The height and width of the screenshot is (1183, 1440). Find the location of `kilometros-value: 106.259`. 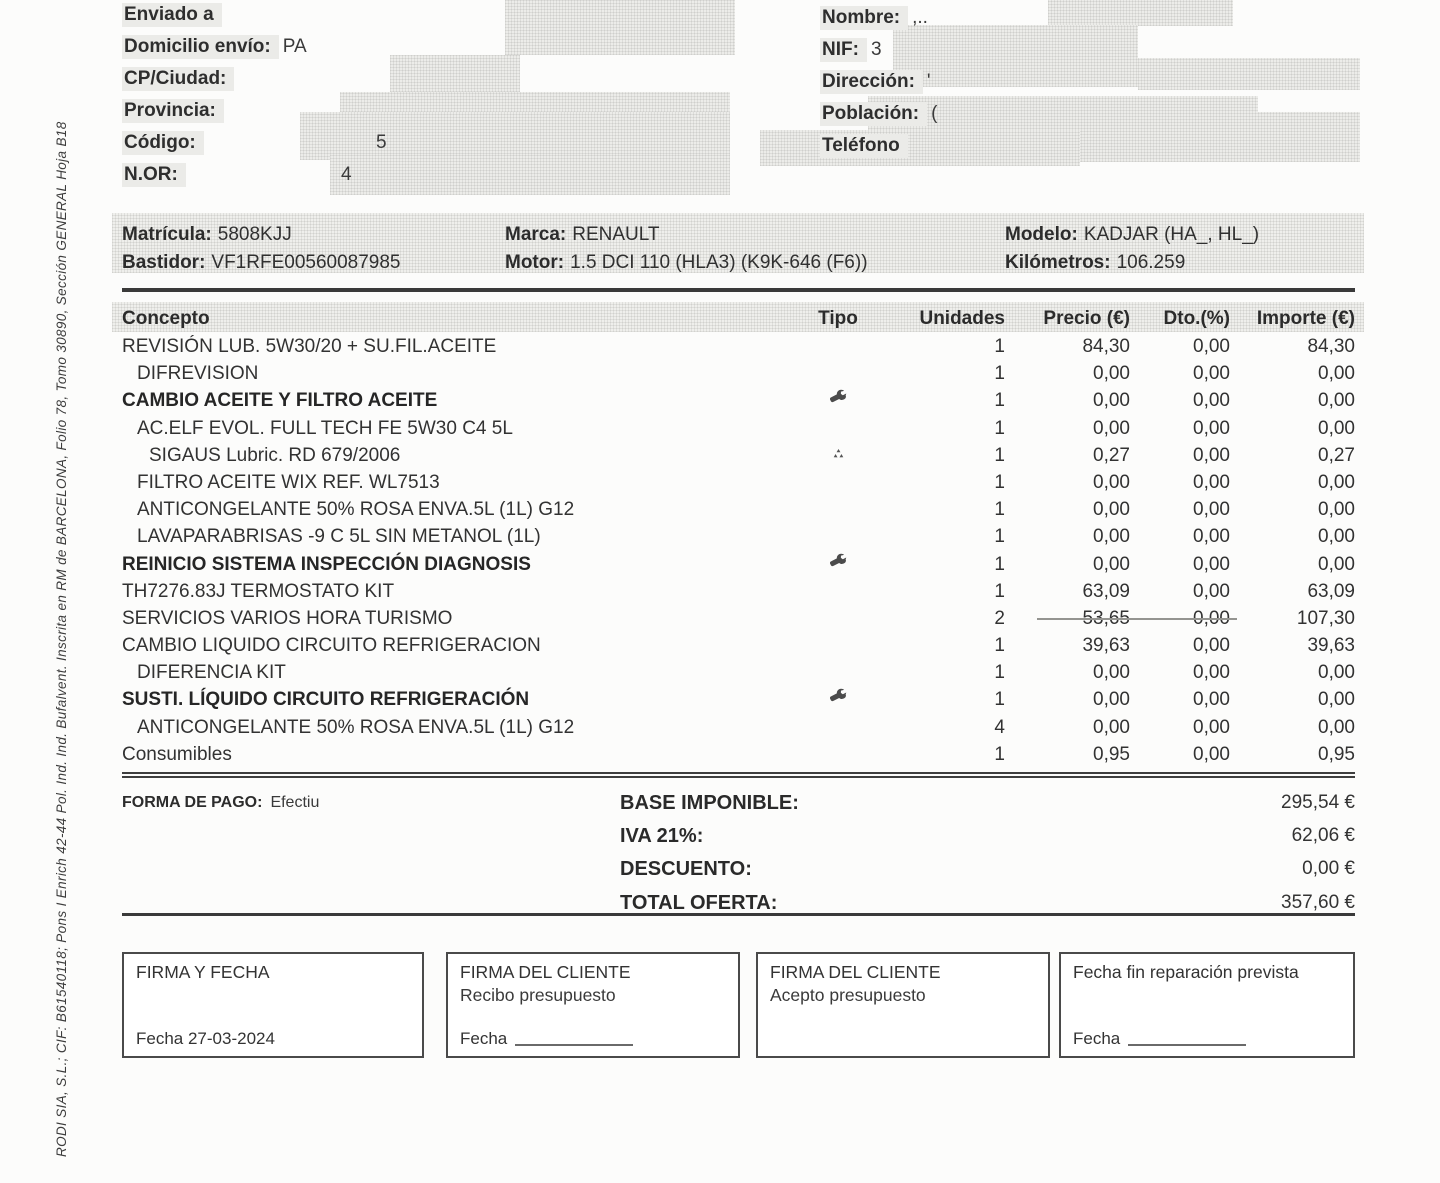

kilometros-value: 106.259 is located at coordinates (1151, 262).